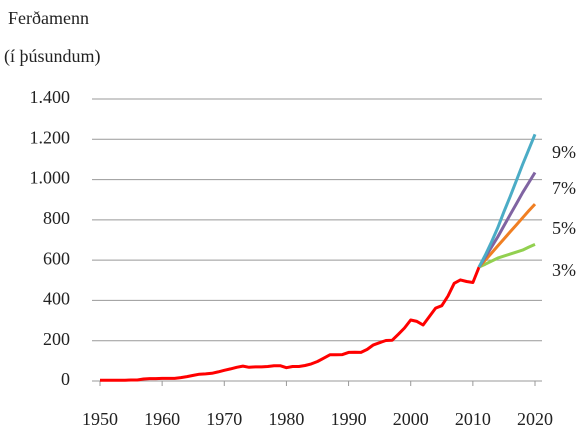  I want to click on x-tick-label: 2000, so click(411, 419).